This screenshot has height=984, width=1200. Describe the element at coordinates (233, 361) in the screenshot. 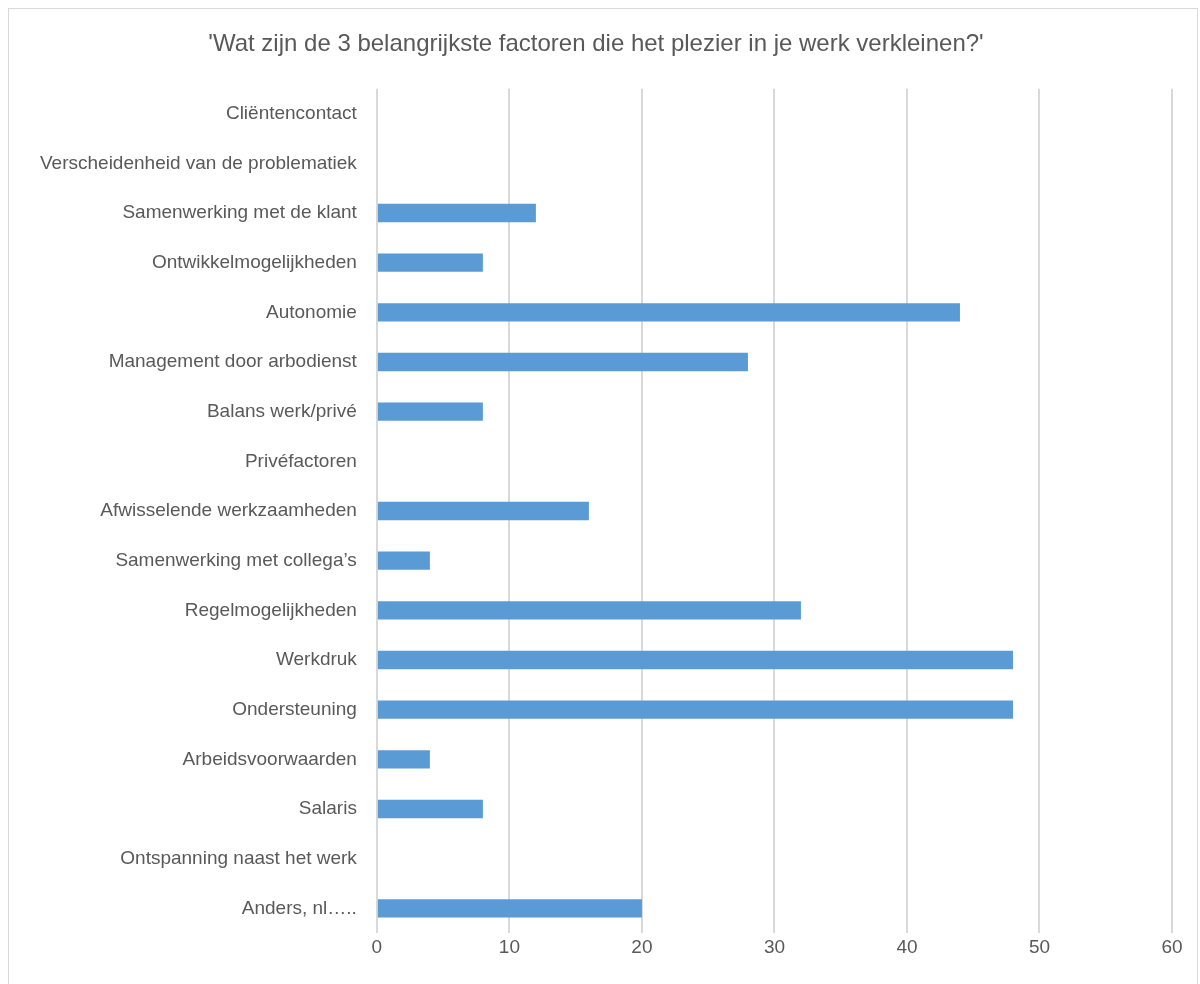

I see `y-tick-label: Management door arbodienst` at that location.